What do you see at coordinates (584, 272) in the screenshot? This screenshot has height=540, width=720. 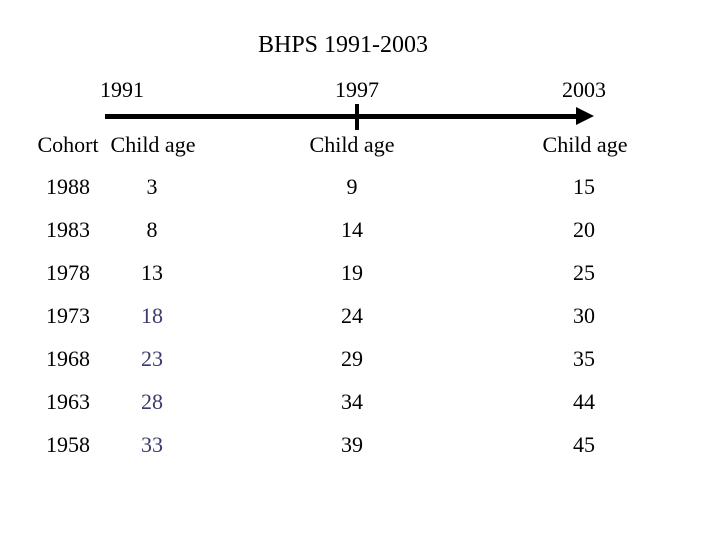 I see `table-row-age2003: 25` at bounding box center [584, 272].